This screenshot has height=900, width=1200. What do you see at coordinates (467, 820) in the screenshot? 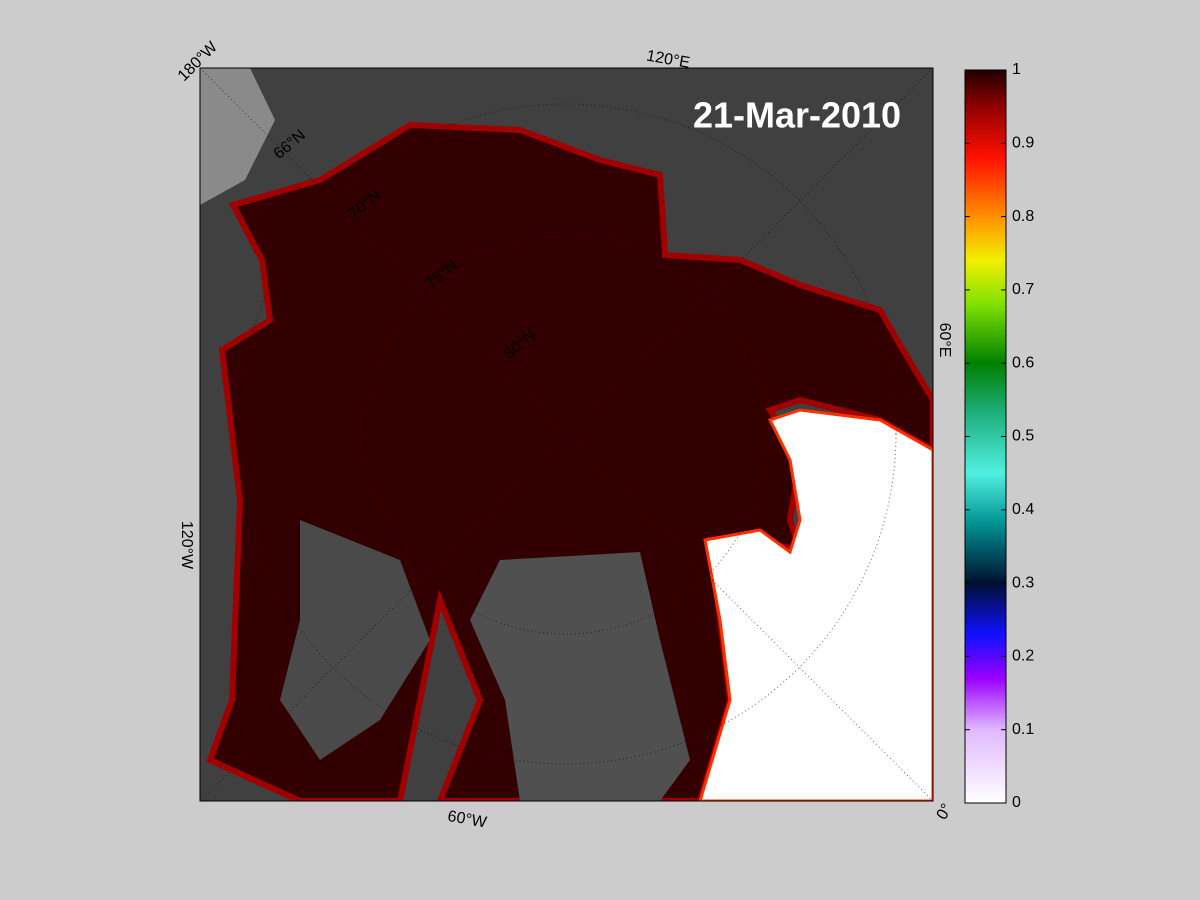
I see `longitude-label: 60°W` at bounding box center [467, 820].